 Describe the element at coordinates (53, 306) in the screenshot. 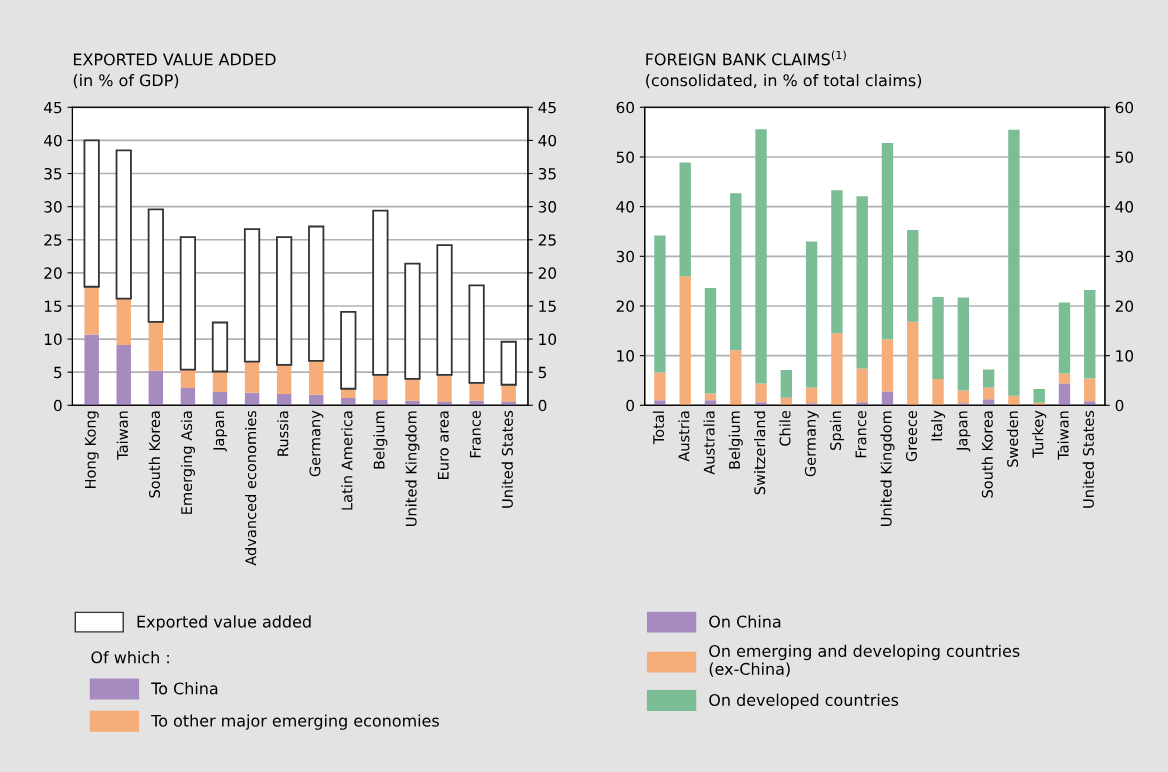

I see `y-tick-label: 15` at that location.